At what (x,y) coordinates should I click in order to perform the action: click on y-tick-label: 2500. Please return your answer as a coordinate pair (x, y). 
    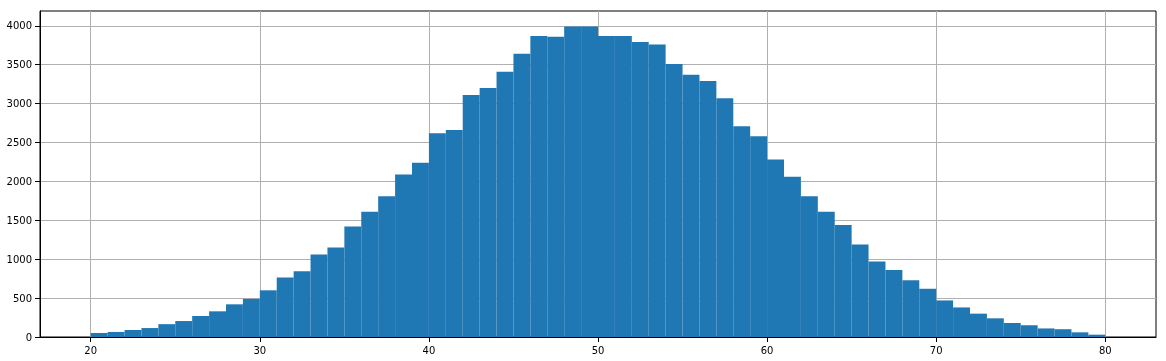
    Looking at the image, I should click on (19, 142).